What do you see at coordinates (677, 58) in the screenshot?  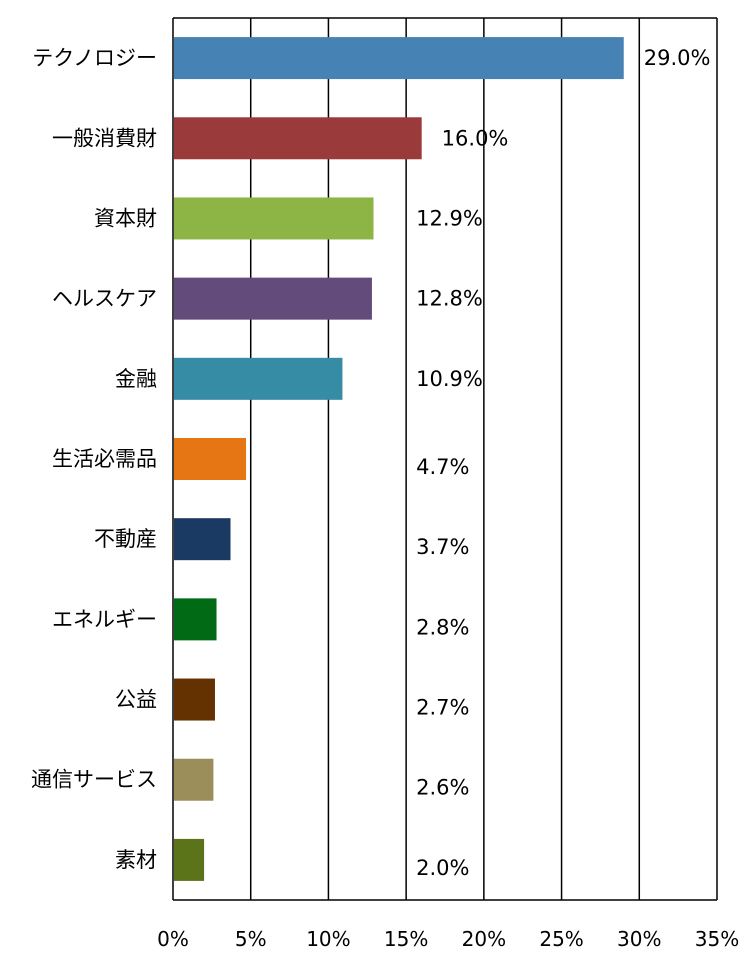 I see `data-label-0: 29.0%` at bounding box center [677, 58].